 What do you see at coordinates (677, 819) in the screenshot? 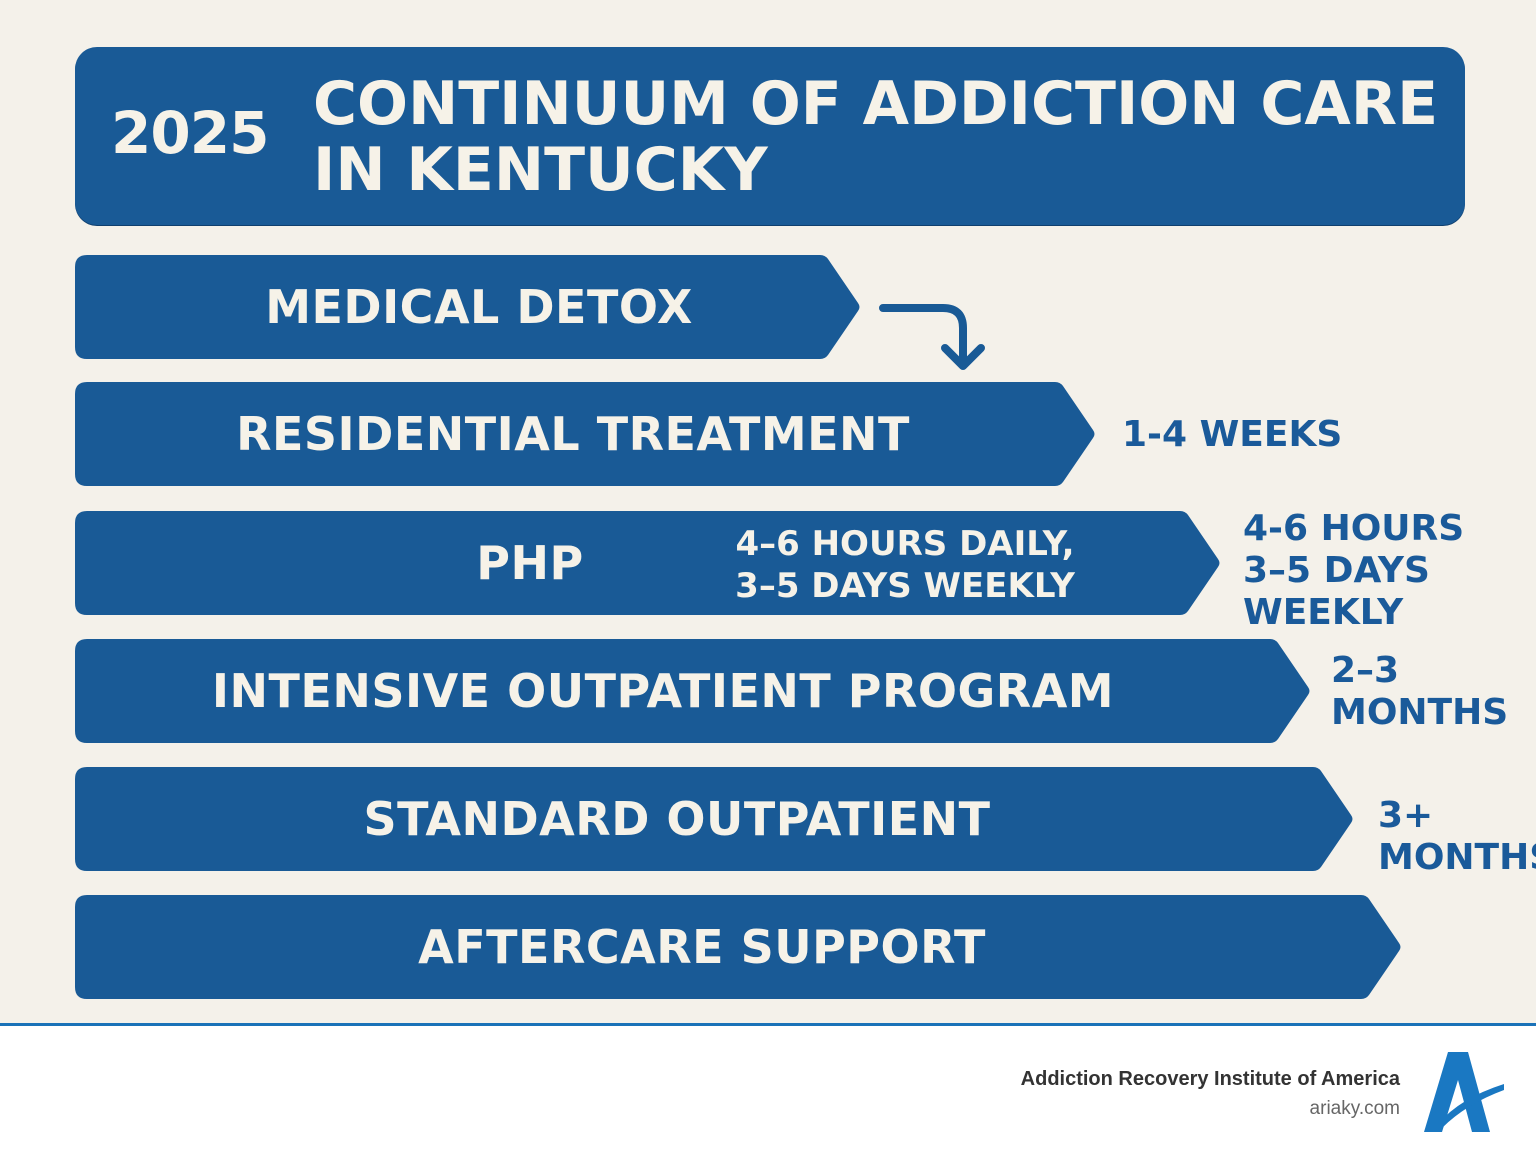
I see `stage-label: STANDARD OUTPATIENT` at bounding box center [677, 819].